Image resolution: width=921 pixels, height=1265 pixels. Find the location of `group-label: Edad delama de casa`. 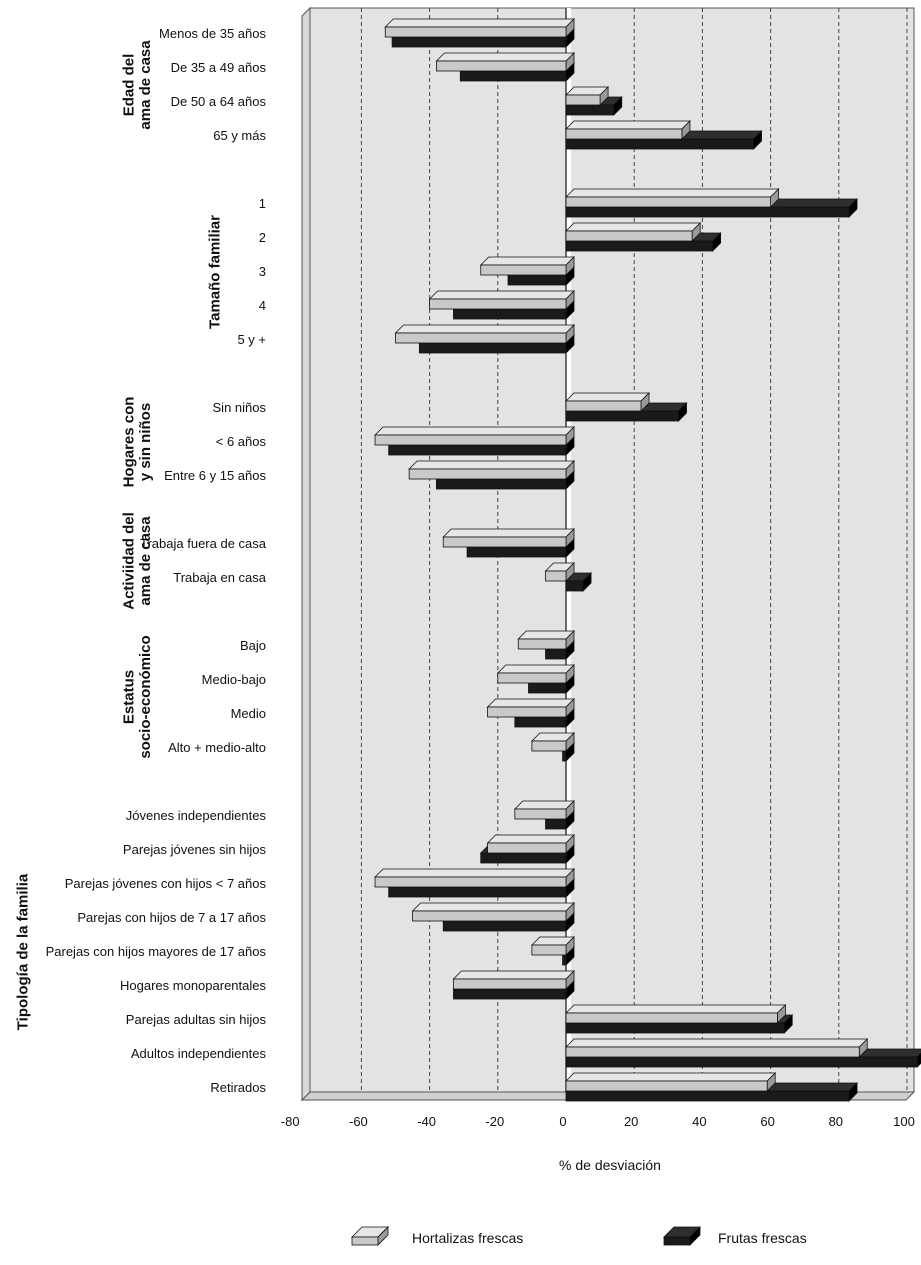

group-label: Edad delama de casa is located at coordinates (137, 85).